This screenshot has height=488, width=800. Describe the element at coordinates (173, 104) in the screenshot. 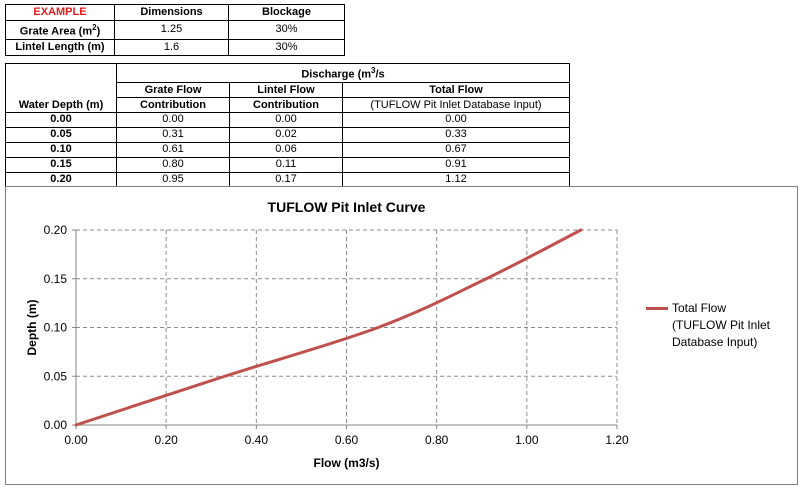

I see `grate-flow-subheader: Contribution` at that location.